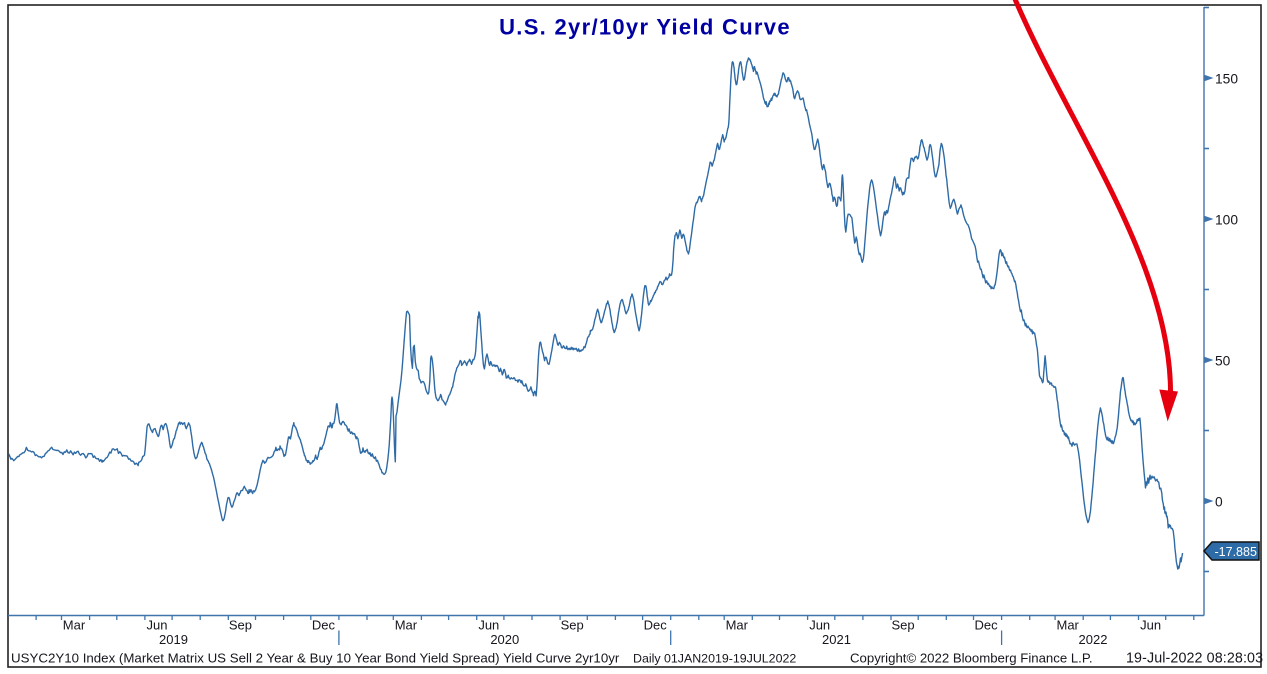 This screenshot has width=1267, height=674. What do you see at coordinates (836, 639) in the screenshot?
I see `svg-text: 2021` at bounding box center [836, 639].